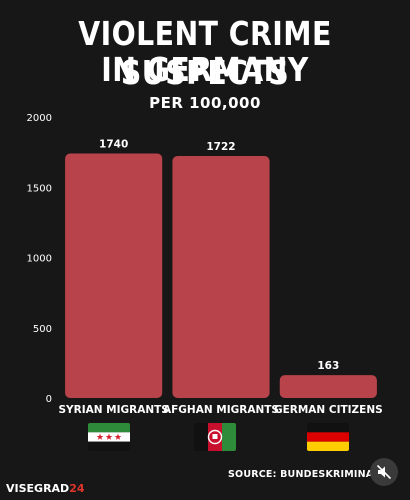  I want to click on brand-name: VISEGRAD, so click(38, 488).